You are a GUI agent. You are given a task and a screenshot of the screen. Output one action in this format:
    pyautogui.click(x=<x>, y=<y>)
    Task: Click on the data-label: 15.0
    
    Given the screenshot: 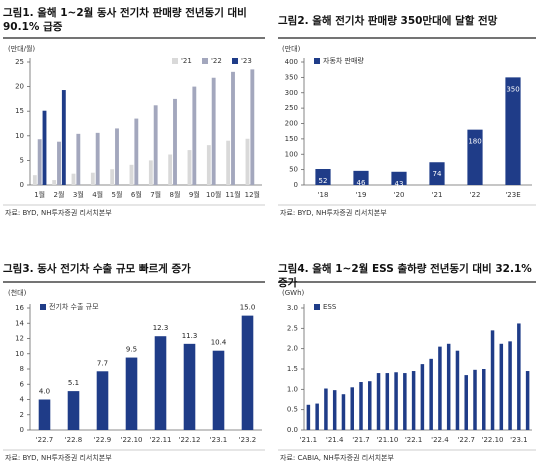 What is the action you would take?
    pyautogui.click(x=248, y=308)
    